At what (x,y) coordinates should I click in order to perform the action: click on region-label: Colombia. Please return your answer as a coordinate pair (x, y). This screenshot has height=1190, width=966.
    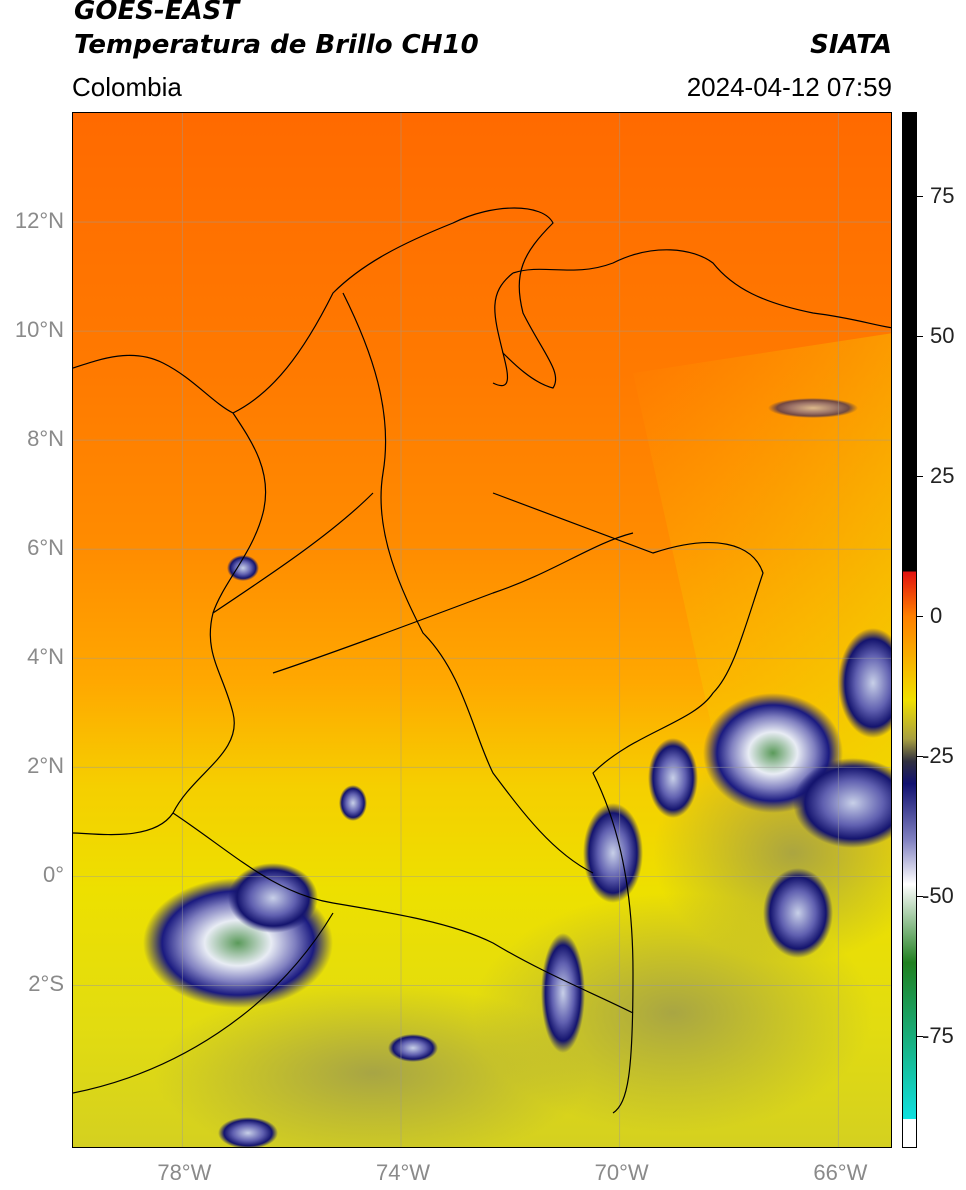
    Looking at the image, I should click on (127, 87).